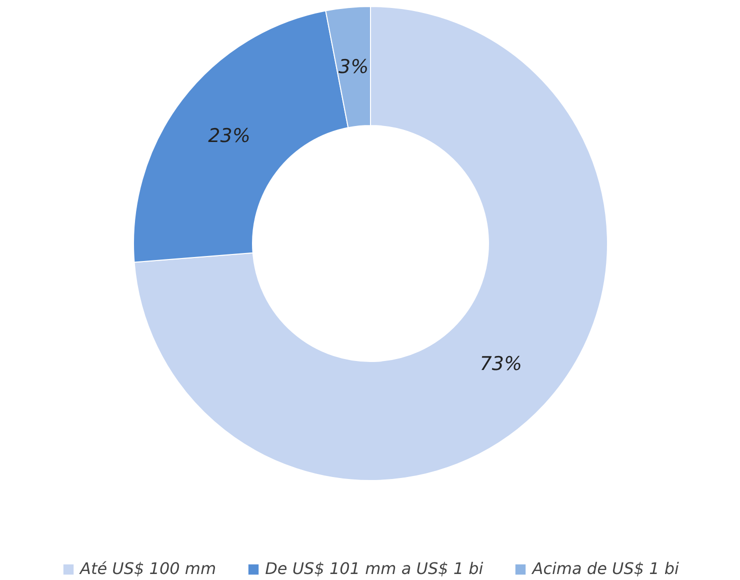 This screenshot has height=580, width=740. I want to click on data-label: 73%, so click(501, 363).